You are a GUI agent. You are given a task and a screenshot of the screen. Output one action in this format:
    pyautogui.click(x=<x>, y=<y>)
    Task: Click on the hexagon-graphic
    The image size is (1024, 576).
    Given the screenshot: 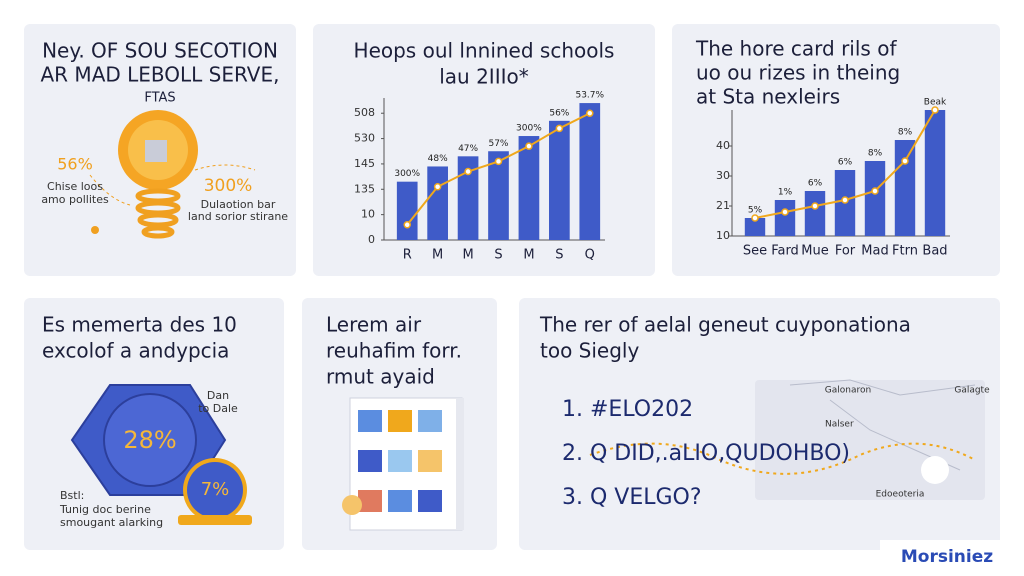 What is the action you would take?
    pyautogui.click(x=161, y=454)
    